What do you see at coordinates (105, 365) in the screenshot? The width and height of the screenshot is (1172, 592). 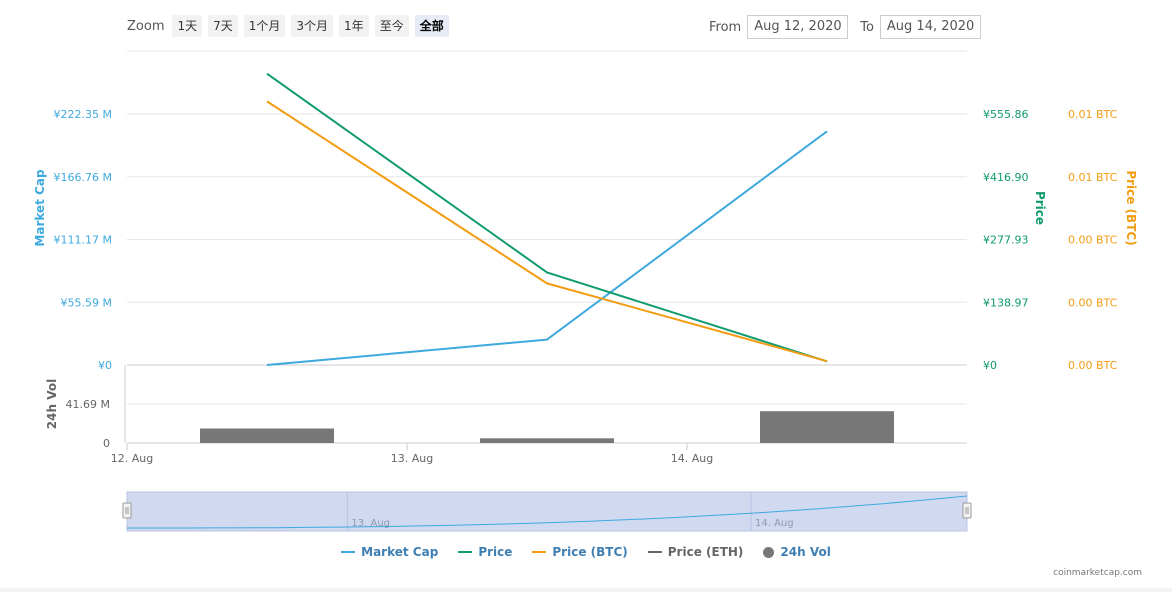 I see `market-cap-tick-label: ¥0` at bounding box center [105, 365].